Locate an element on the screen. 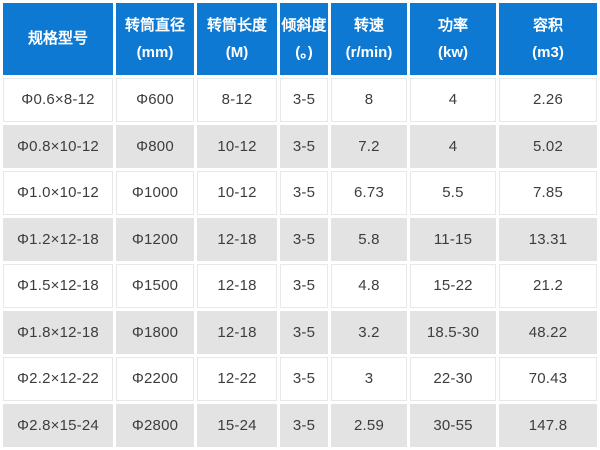  table-row: Φ2.2×12-22 Φ2200 12-22 3-5 3 22-30 70.43 is located at coordinates (300, 379).